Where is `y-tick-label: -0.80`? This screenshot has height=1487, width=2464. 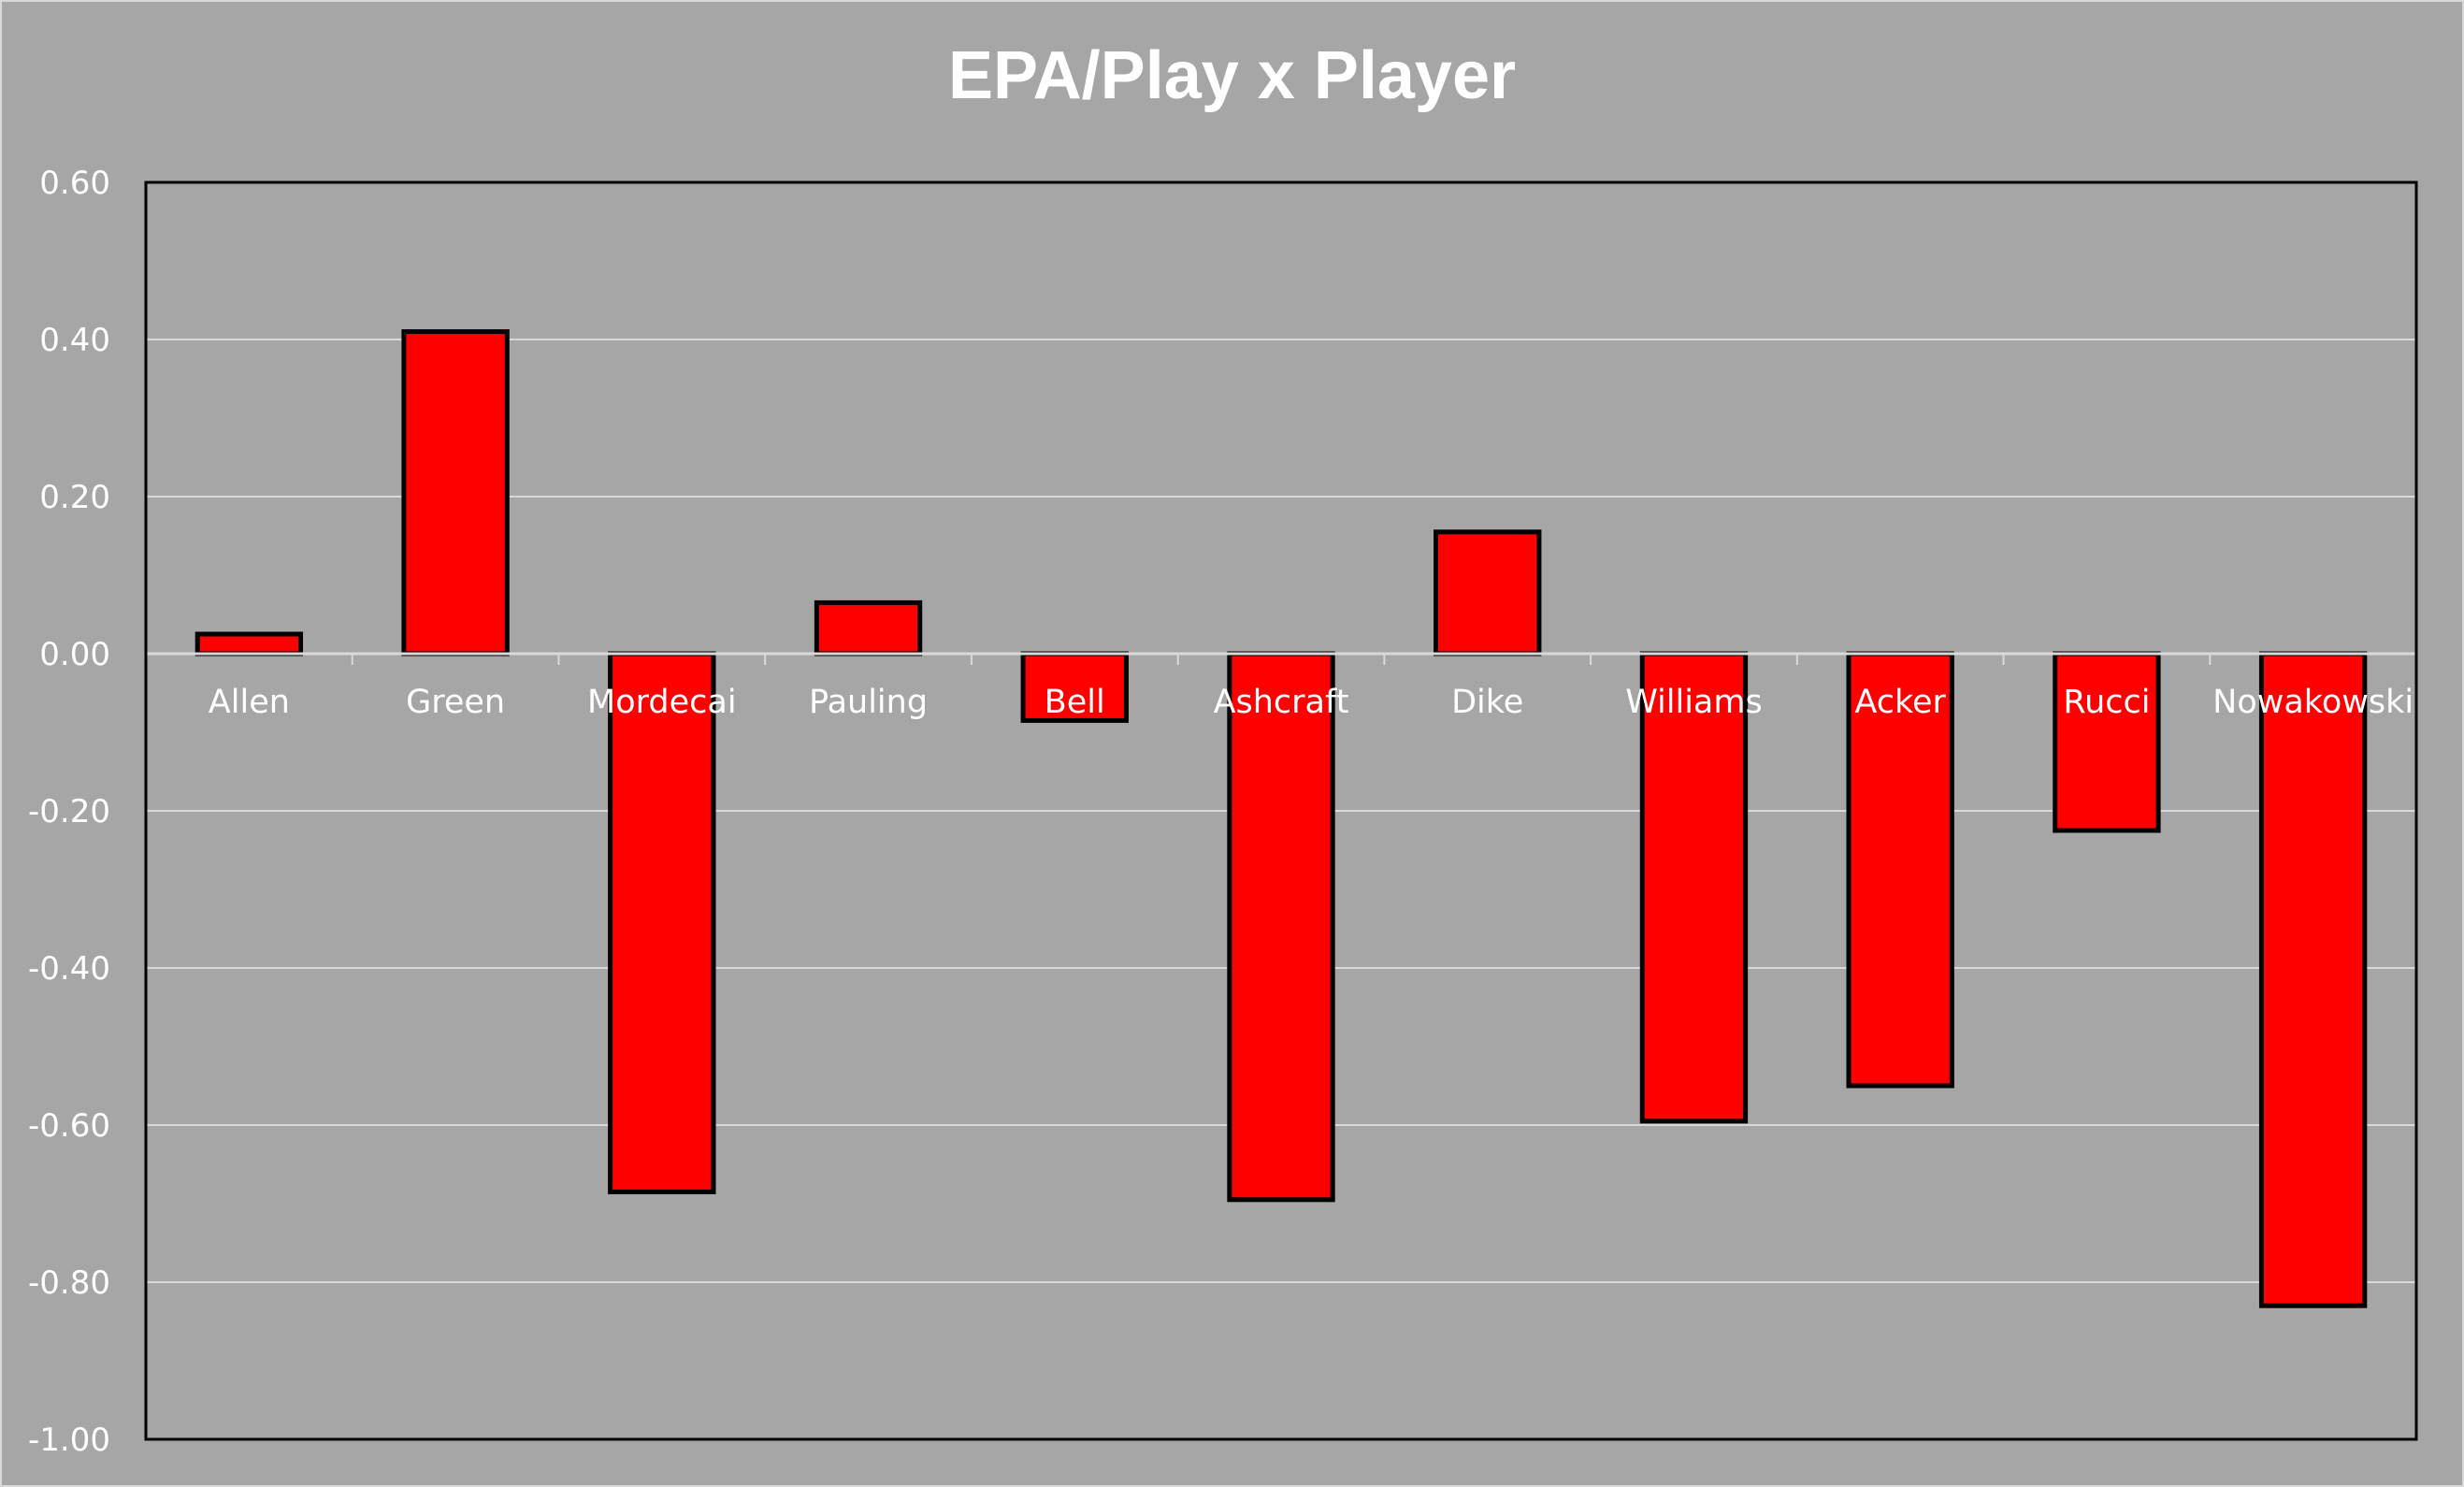 y-tick-label: -0.80 is located at coordinates (69, 1283).